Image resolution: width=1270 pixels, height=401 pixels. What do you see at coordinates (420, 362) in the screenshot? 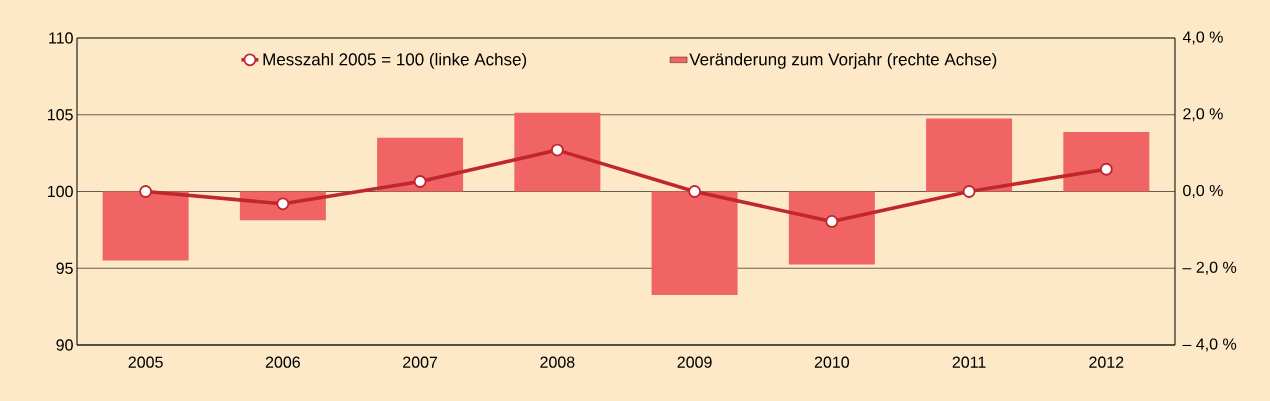
I see `x-tick-label: 2007` at bounding box center [420, 362].